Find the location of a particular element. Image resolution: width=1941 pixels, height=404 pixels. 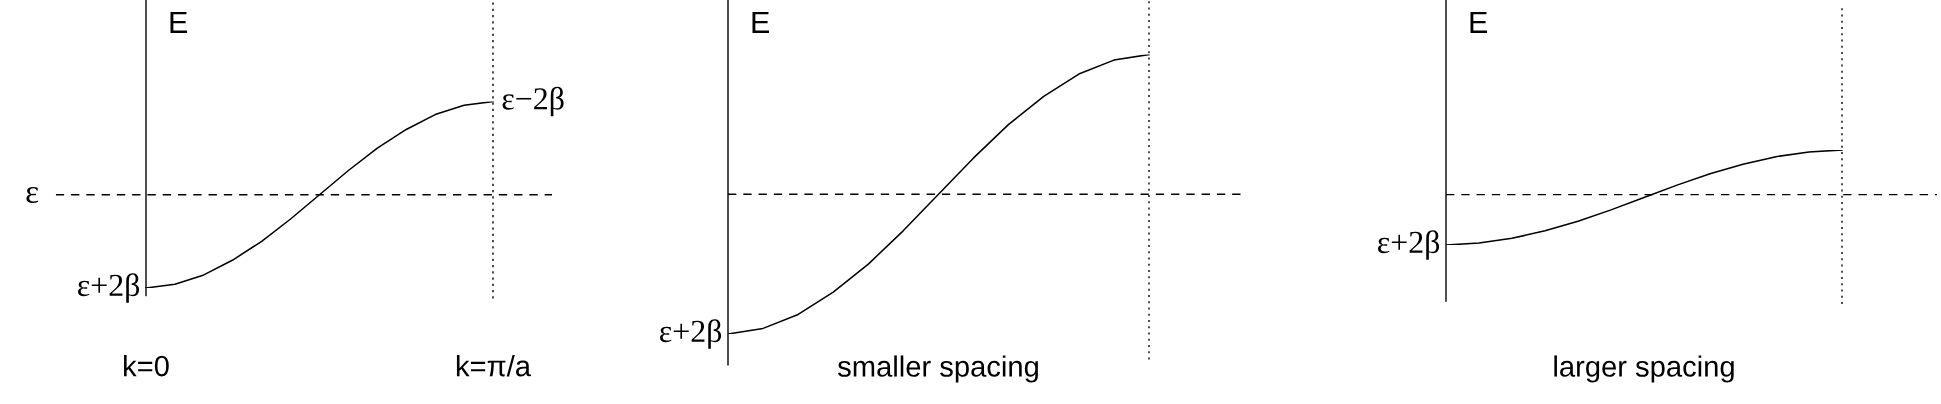

annotation: ε−2β is located at coordinates (533, 101).